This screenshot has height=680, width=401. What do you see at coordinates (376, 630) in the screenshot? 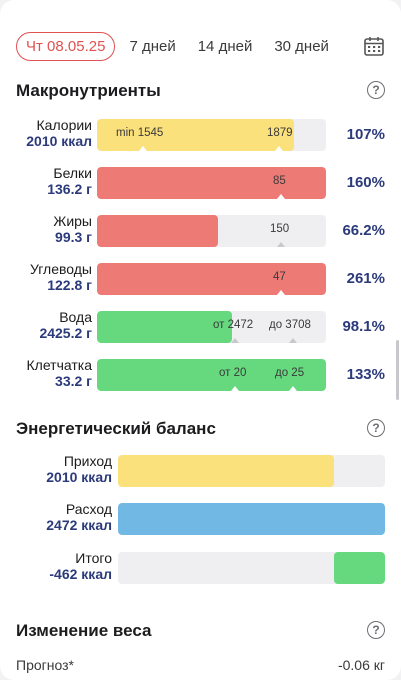
I see `weight-help-icon: ?` at bounding box center [376, 630].